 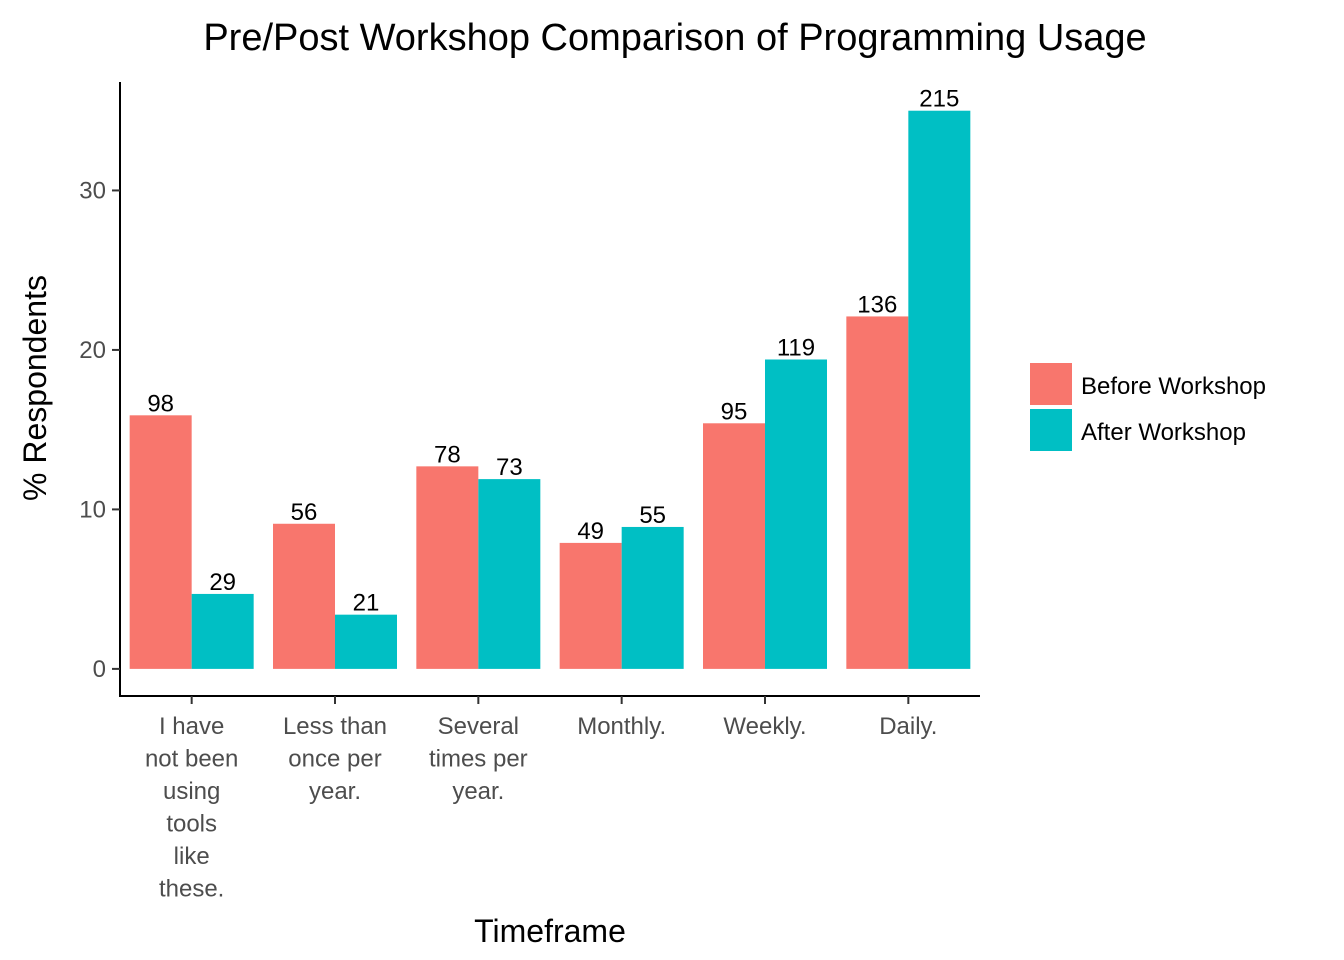 What do you see at coordinates (366, 603) in the screenshot?
I see `bar-value-label: 21` at bounding box center [366, 603].